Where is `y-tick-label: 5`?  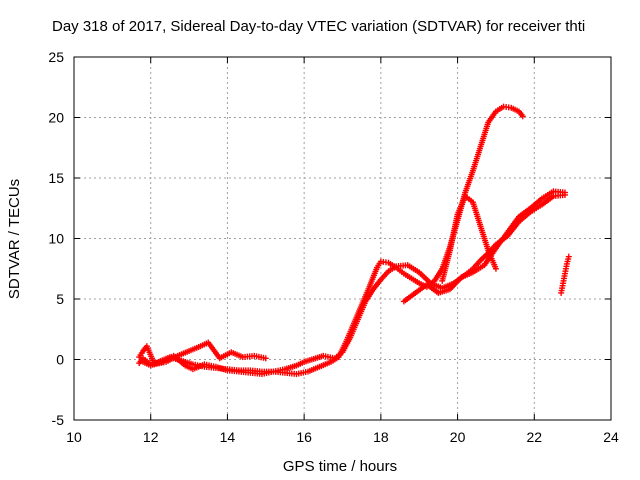
y-tick-label: 5 is located at coordinates (60, 299).